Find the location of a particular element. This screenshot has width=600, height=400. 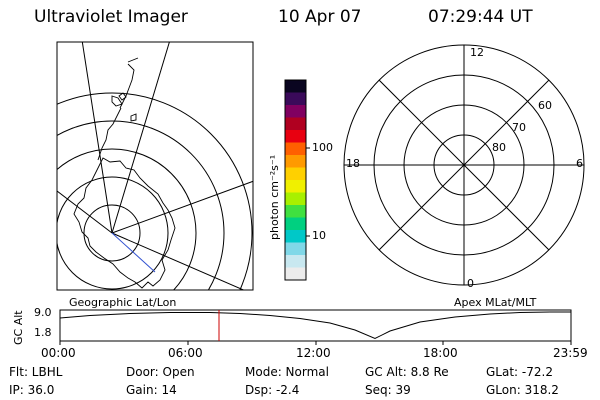

x-tick-0000: 00:00 is located at coordinates (58, 353).